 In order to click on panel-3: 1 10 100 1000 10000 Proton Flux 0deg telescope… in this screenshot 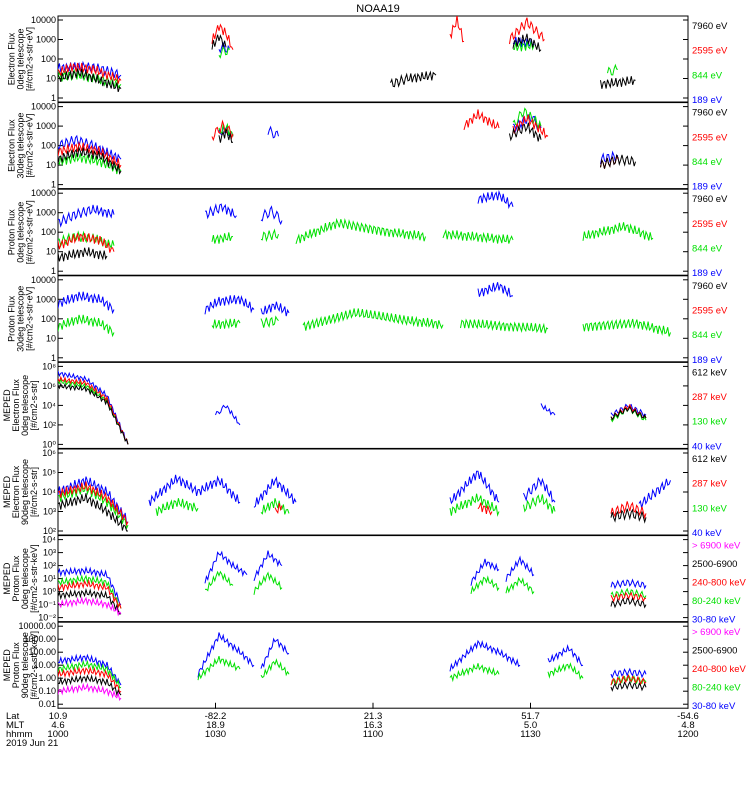, I will do `click(368, 233)`.